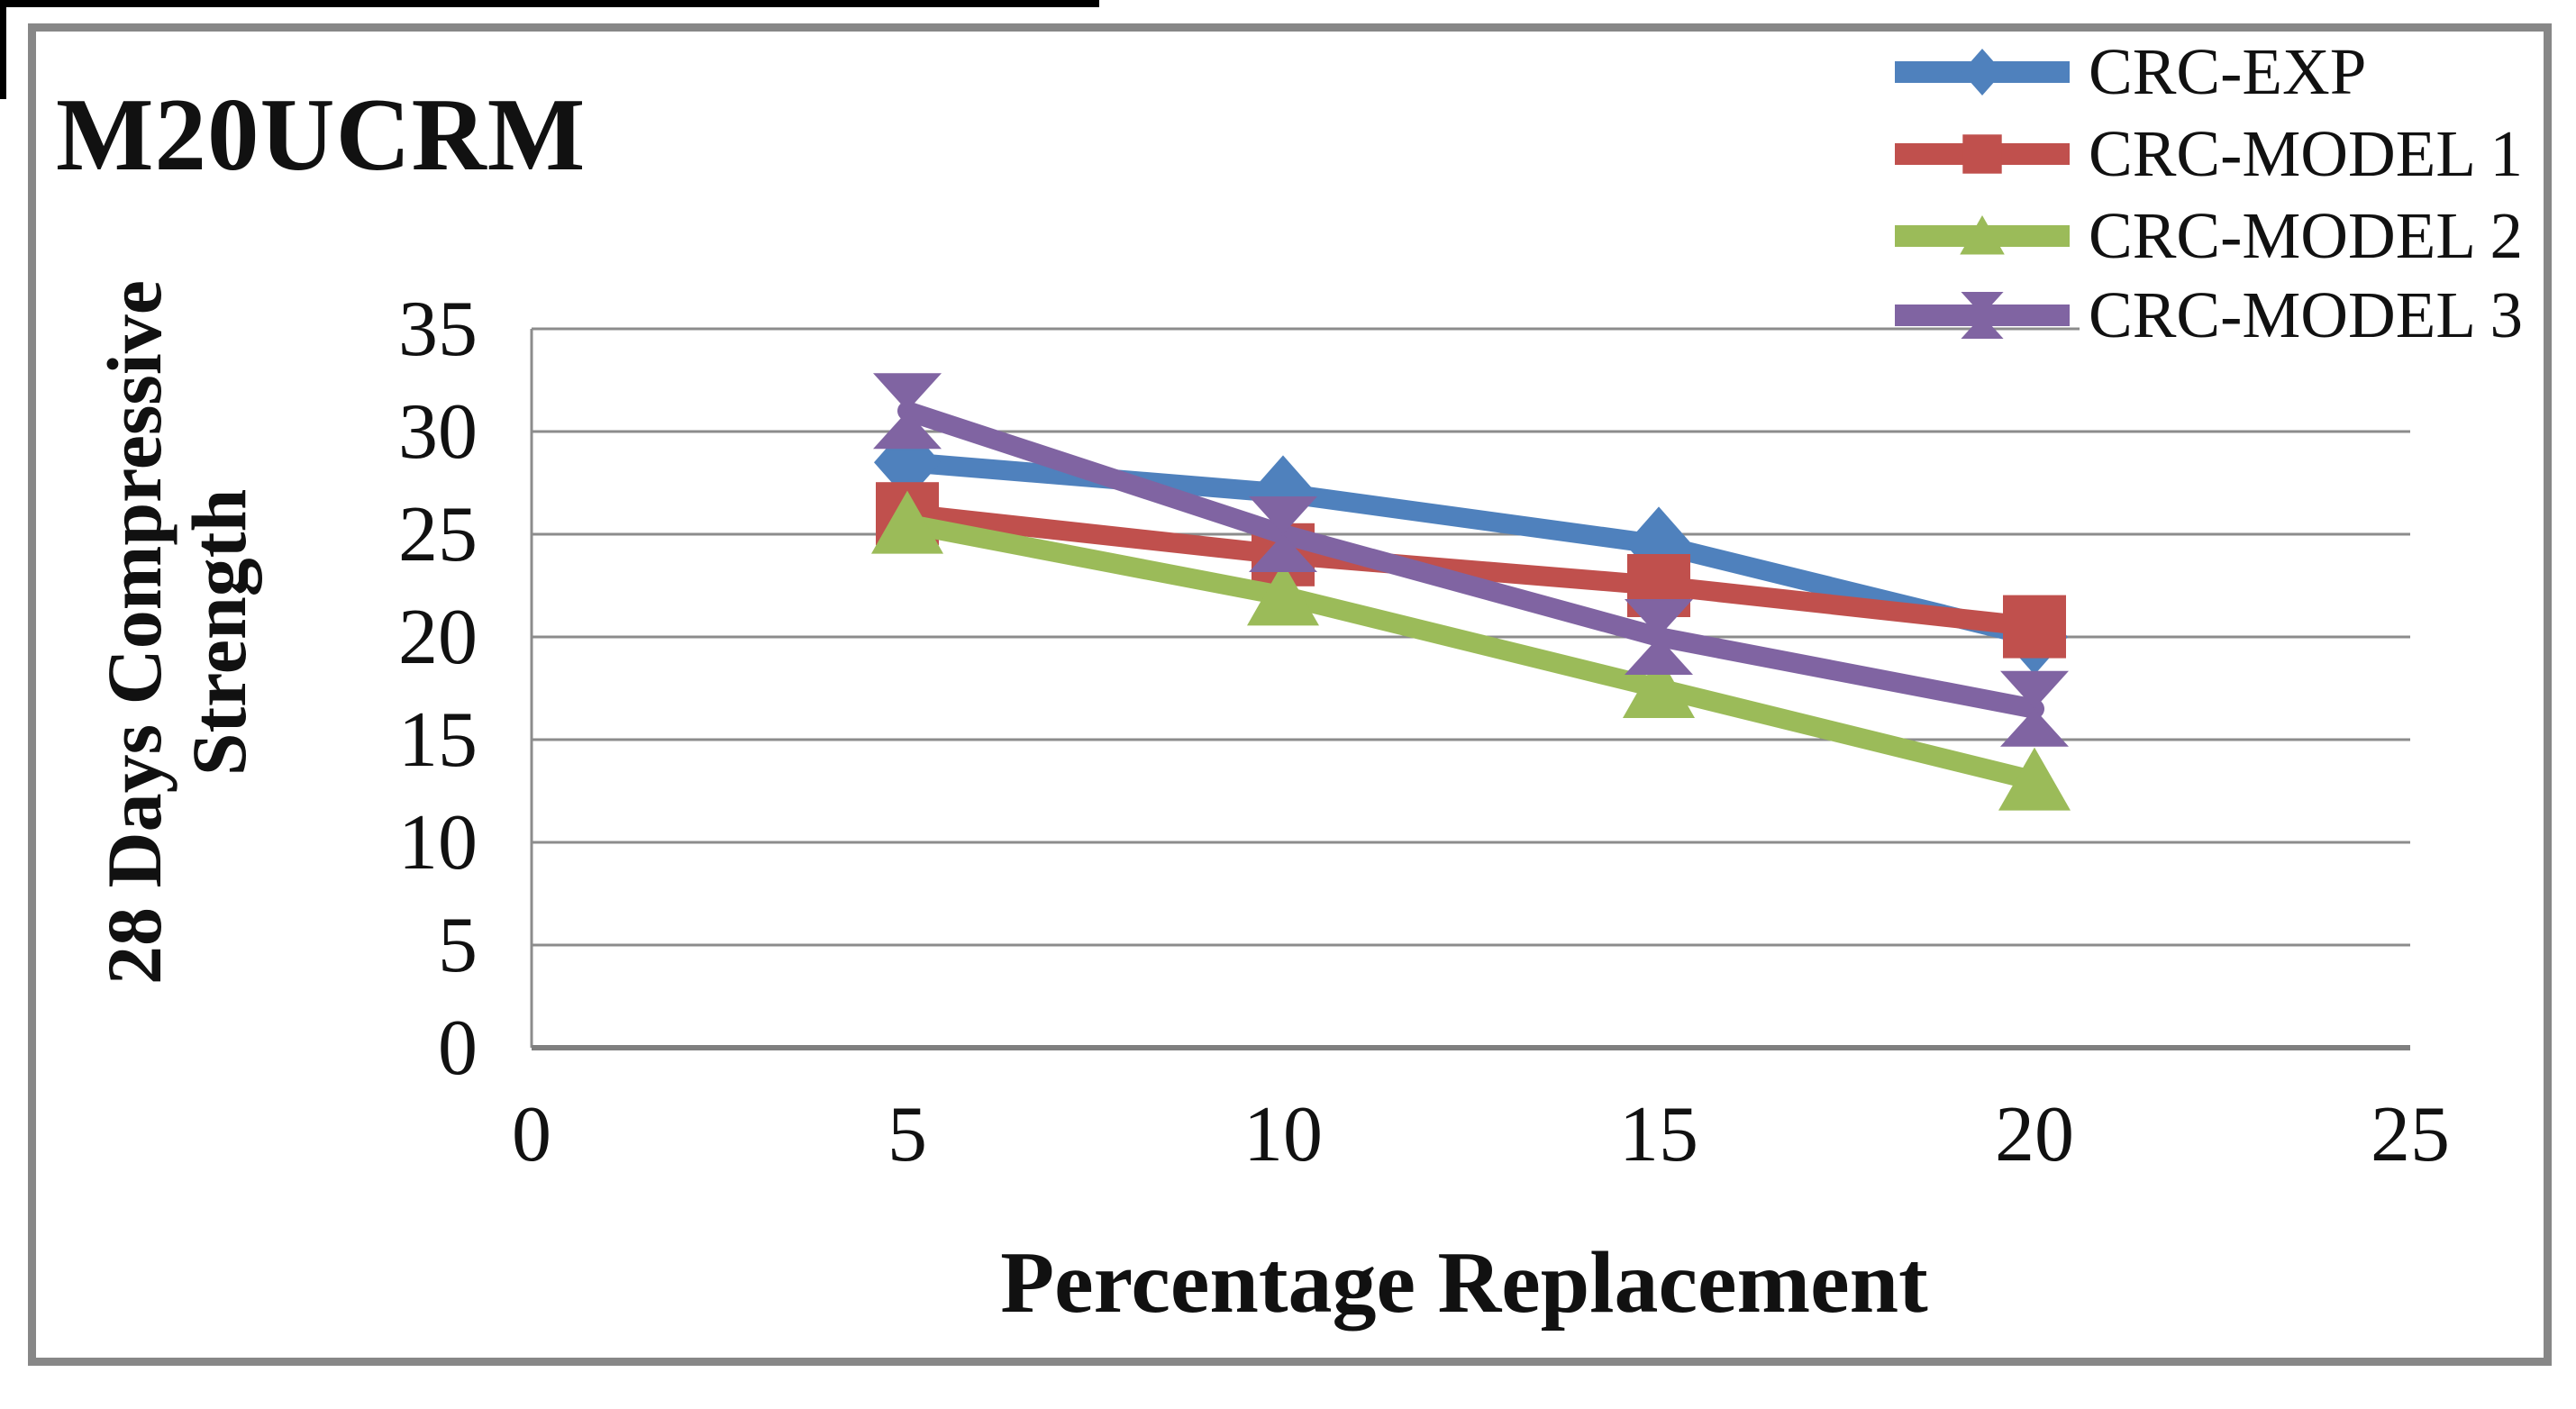  I want to click on y-tick-0: 0, so click(458, 1048).